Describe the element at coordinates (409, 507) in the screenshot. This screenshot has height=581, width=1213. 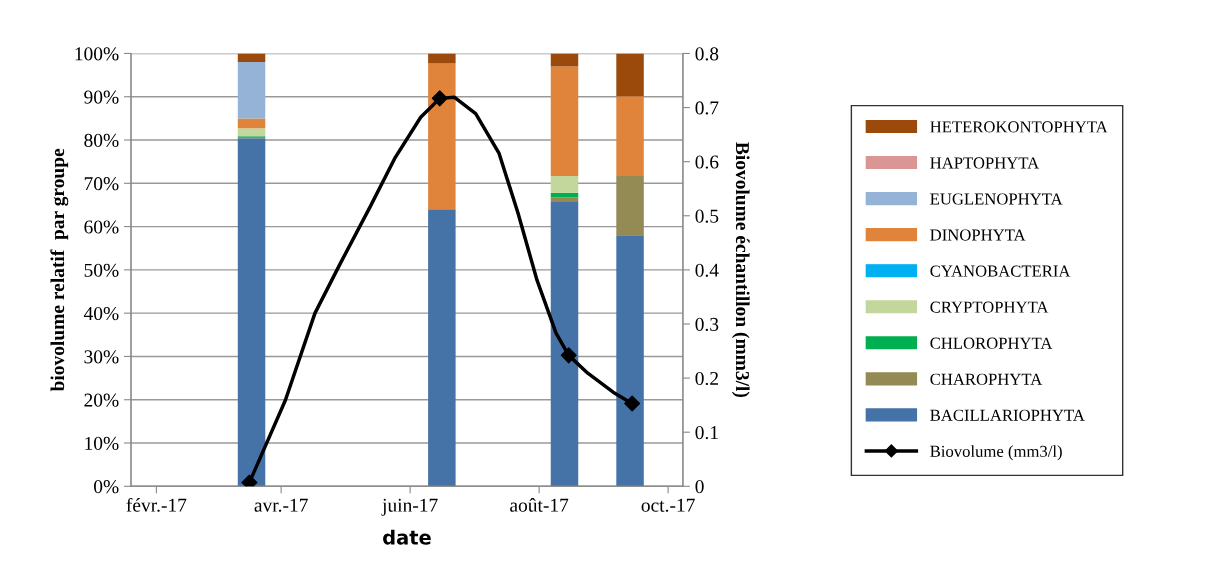
I see `x-tick-label: juin-17` at that location.